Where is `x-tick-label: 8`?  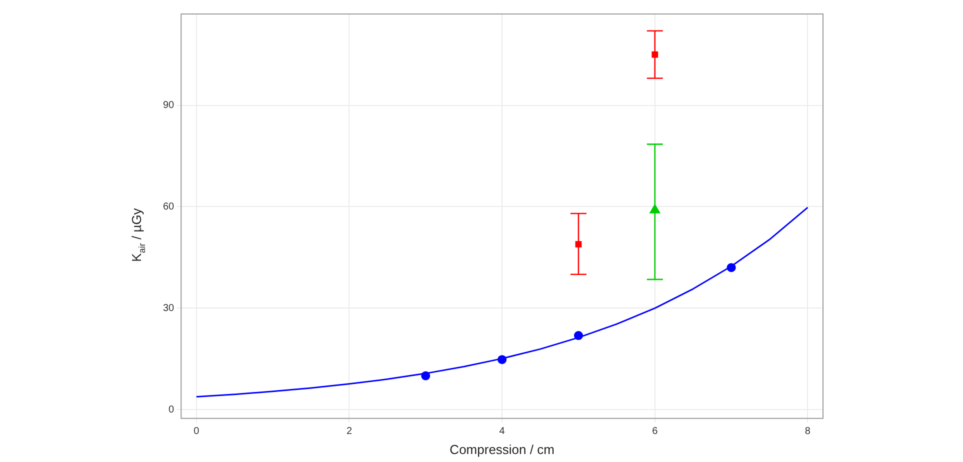 x-tick-label: 8 is located at coordinates (807, 432).